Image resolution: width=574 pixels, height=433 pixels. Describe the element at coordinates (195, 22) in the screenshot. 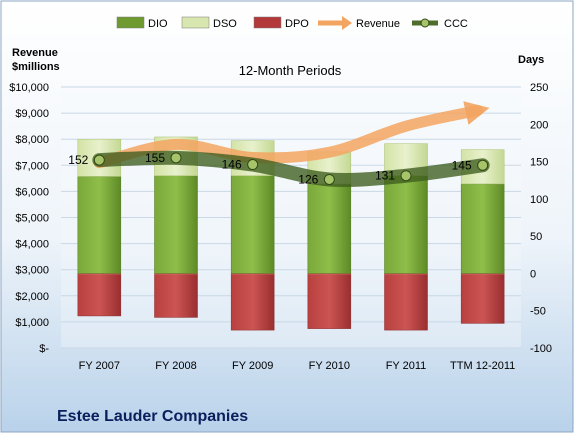

I see `legend-dso-swatch` at that location.